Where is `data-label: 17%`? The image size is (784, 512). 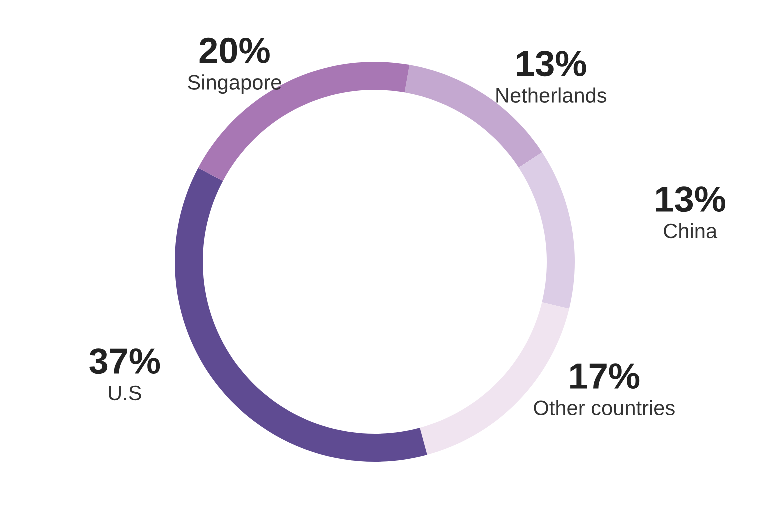
data-label: 17% is located at coordinates (605, 377).